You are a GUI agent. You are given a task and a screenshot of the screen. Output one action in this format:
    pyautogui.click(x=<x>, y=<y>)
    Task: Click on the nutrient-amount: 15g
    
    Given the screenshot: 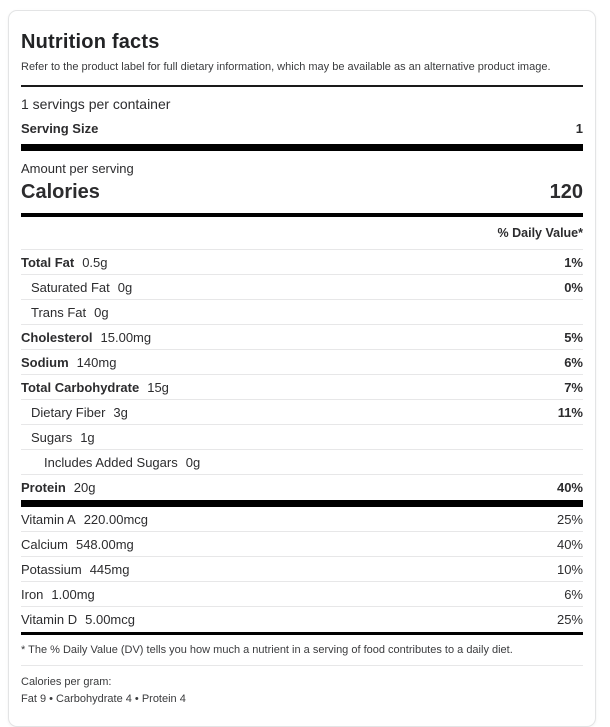 What is the action you would take?
    pyautogui.click(x=158, y=387)
    